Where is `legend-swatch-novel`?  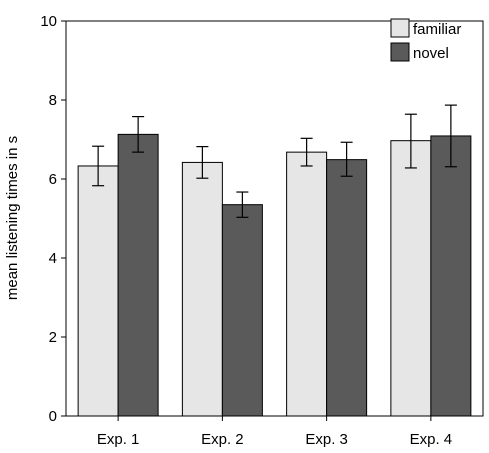 legend-swatch-novel is located at coordinates (400, 52).